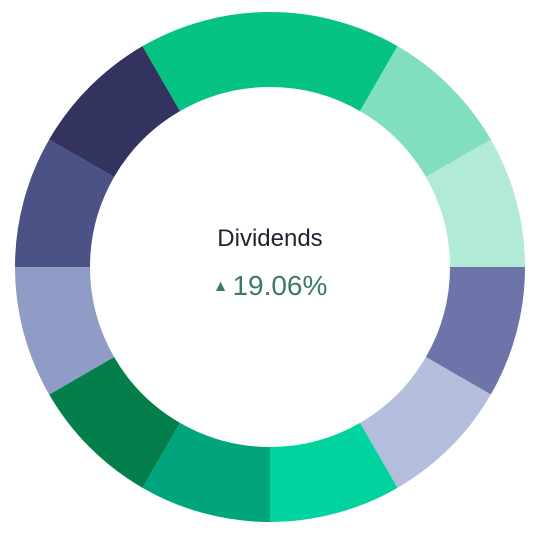  What do you see at coordinates (270, 238) in the screenshot?
I see `center-title: Dividends` at bounding box center [270, 238].